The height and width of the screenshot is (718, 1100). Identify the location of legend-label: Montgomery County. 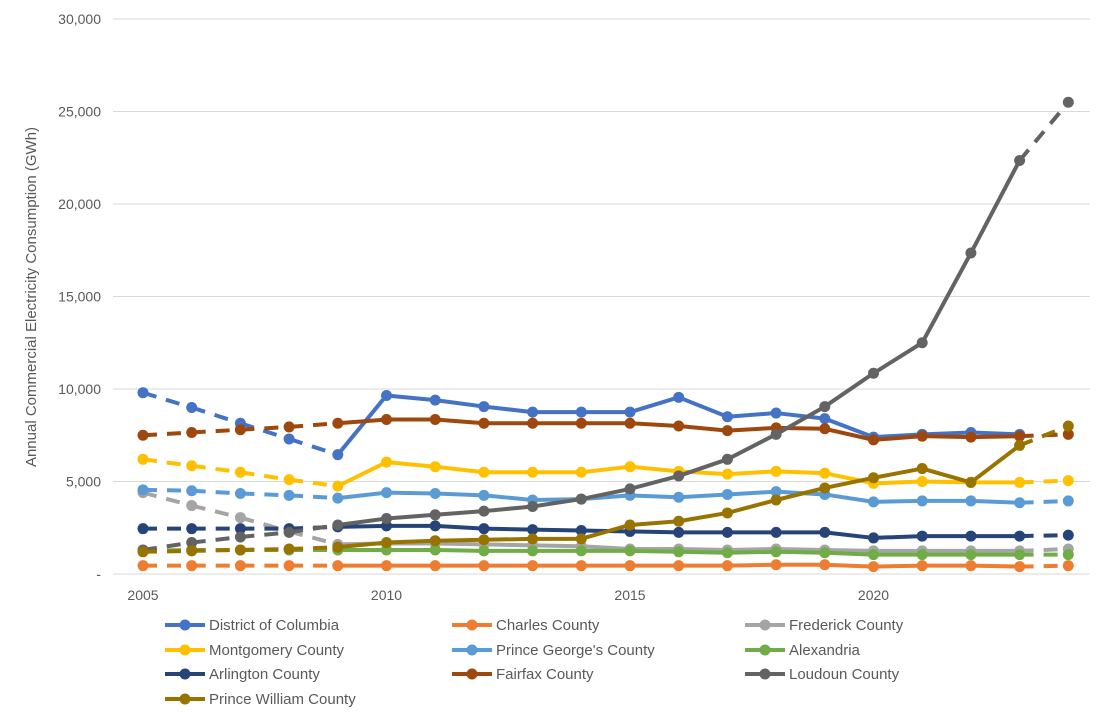
(277, 650).